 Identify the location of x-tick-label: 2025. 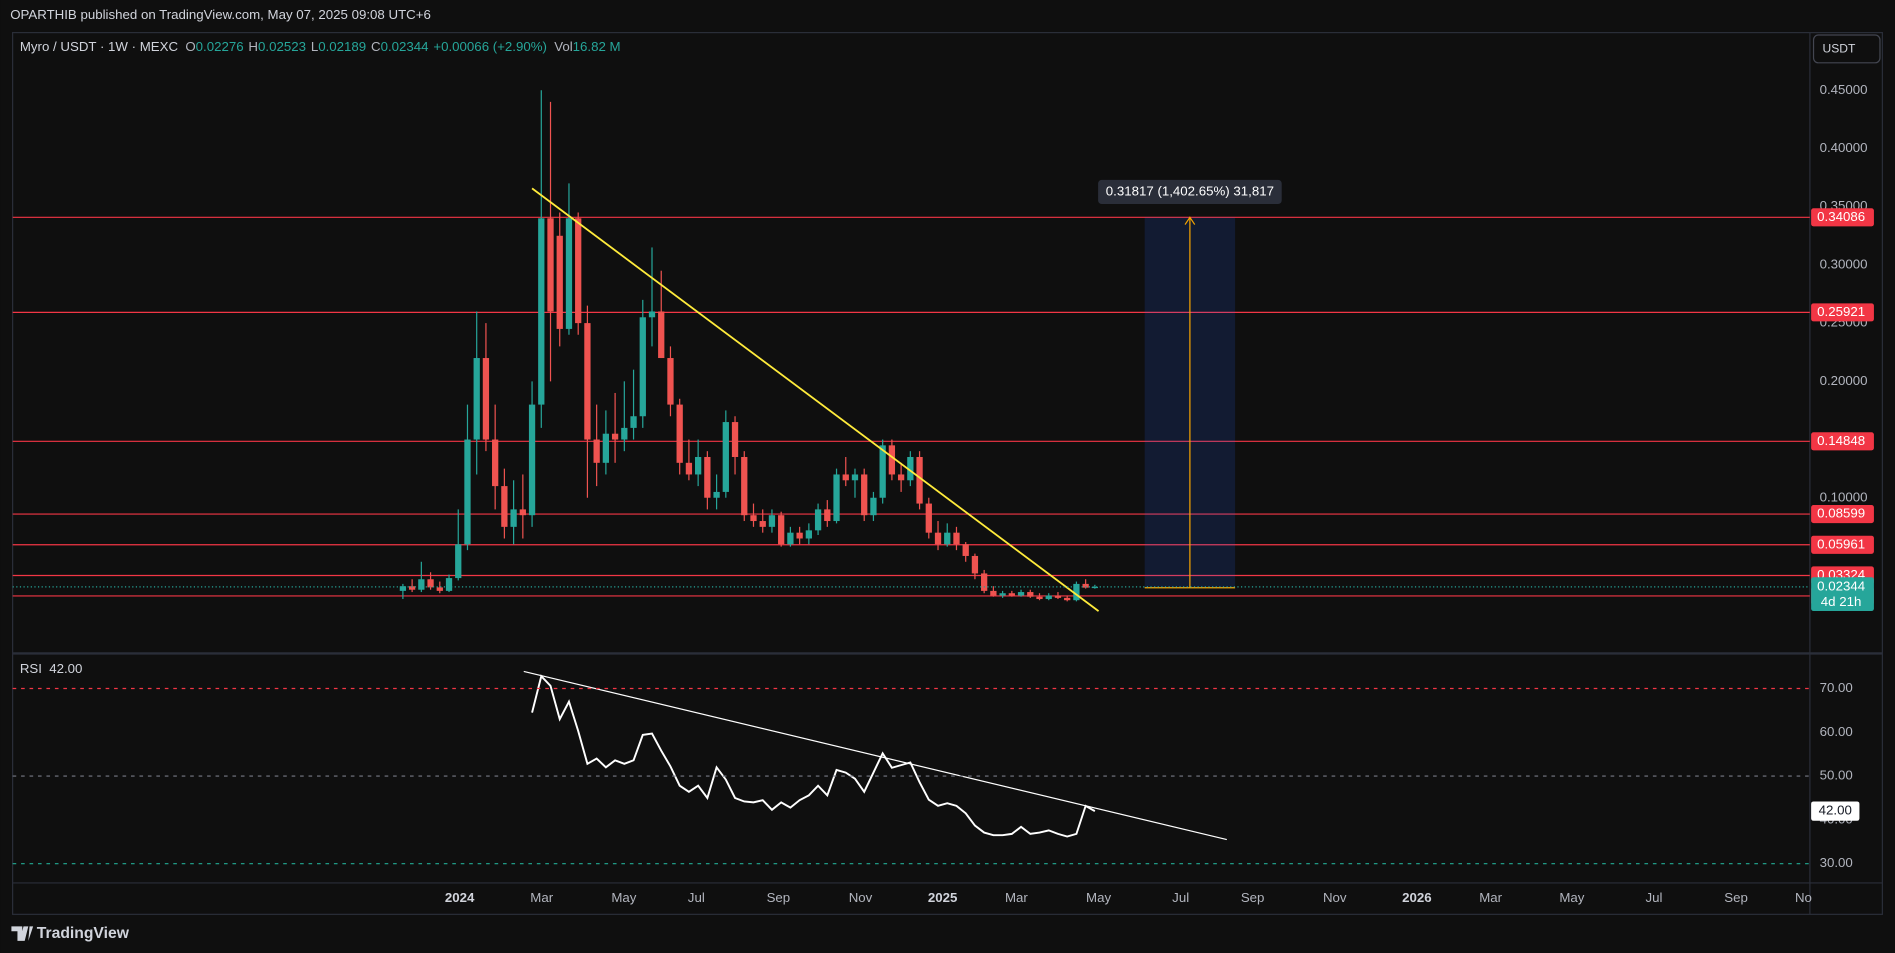
(943, 897).